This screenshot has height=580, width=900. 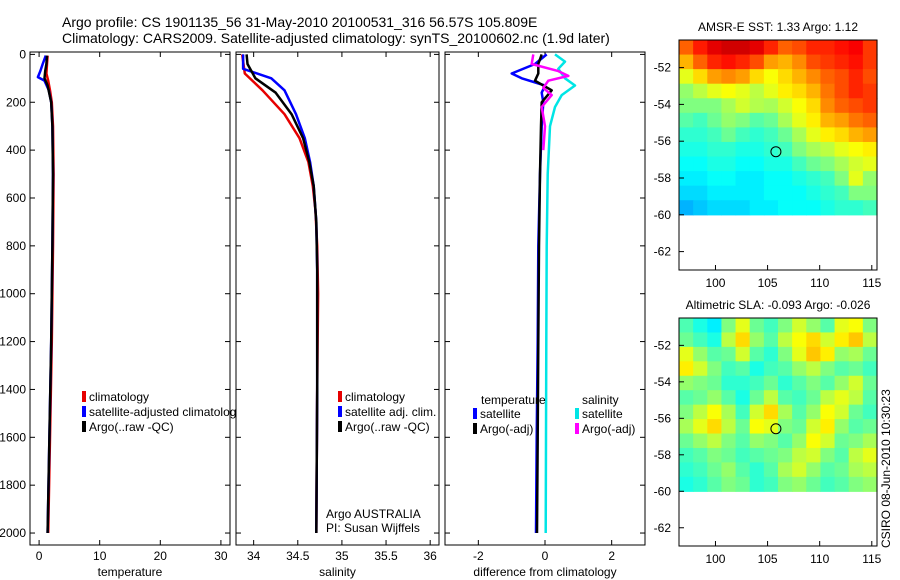 What do you see at coordinates (16, 198) in the screenshot?
I see `temperature-ytick-label: 600` at bounding box center [16, 198].